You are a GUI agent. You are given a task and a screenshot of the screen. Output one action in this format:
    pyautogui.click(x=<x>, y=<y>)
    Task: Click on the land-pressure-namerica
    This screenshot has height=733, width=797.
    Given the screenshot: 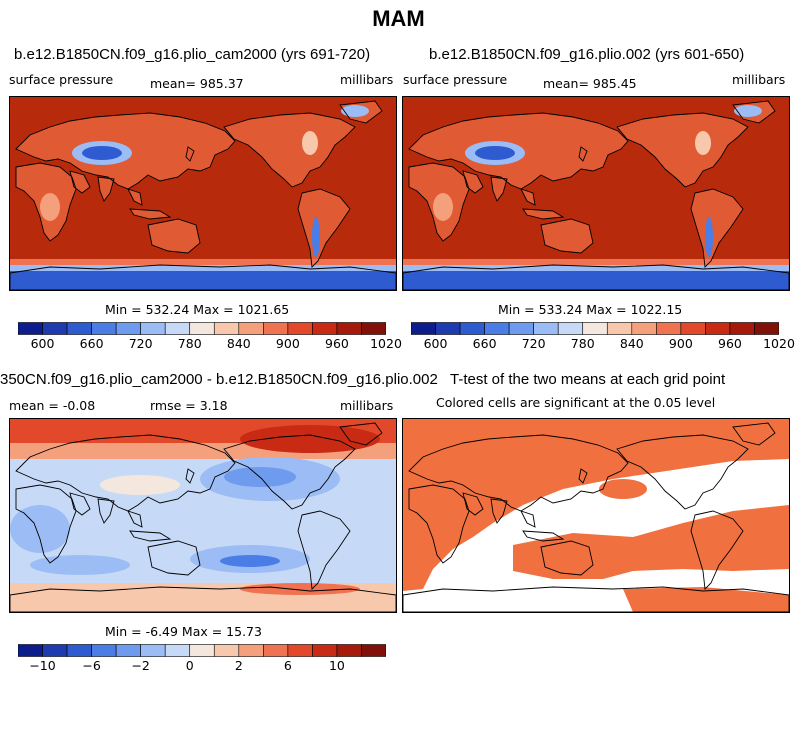 What is the action you would take?
    pyautogui.click(x=289, y=150)
    